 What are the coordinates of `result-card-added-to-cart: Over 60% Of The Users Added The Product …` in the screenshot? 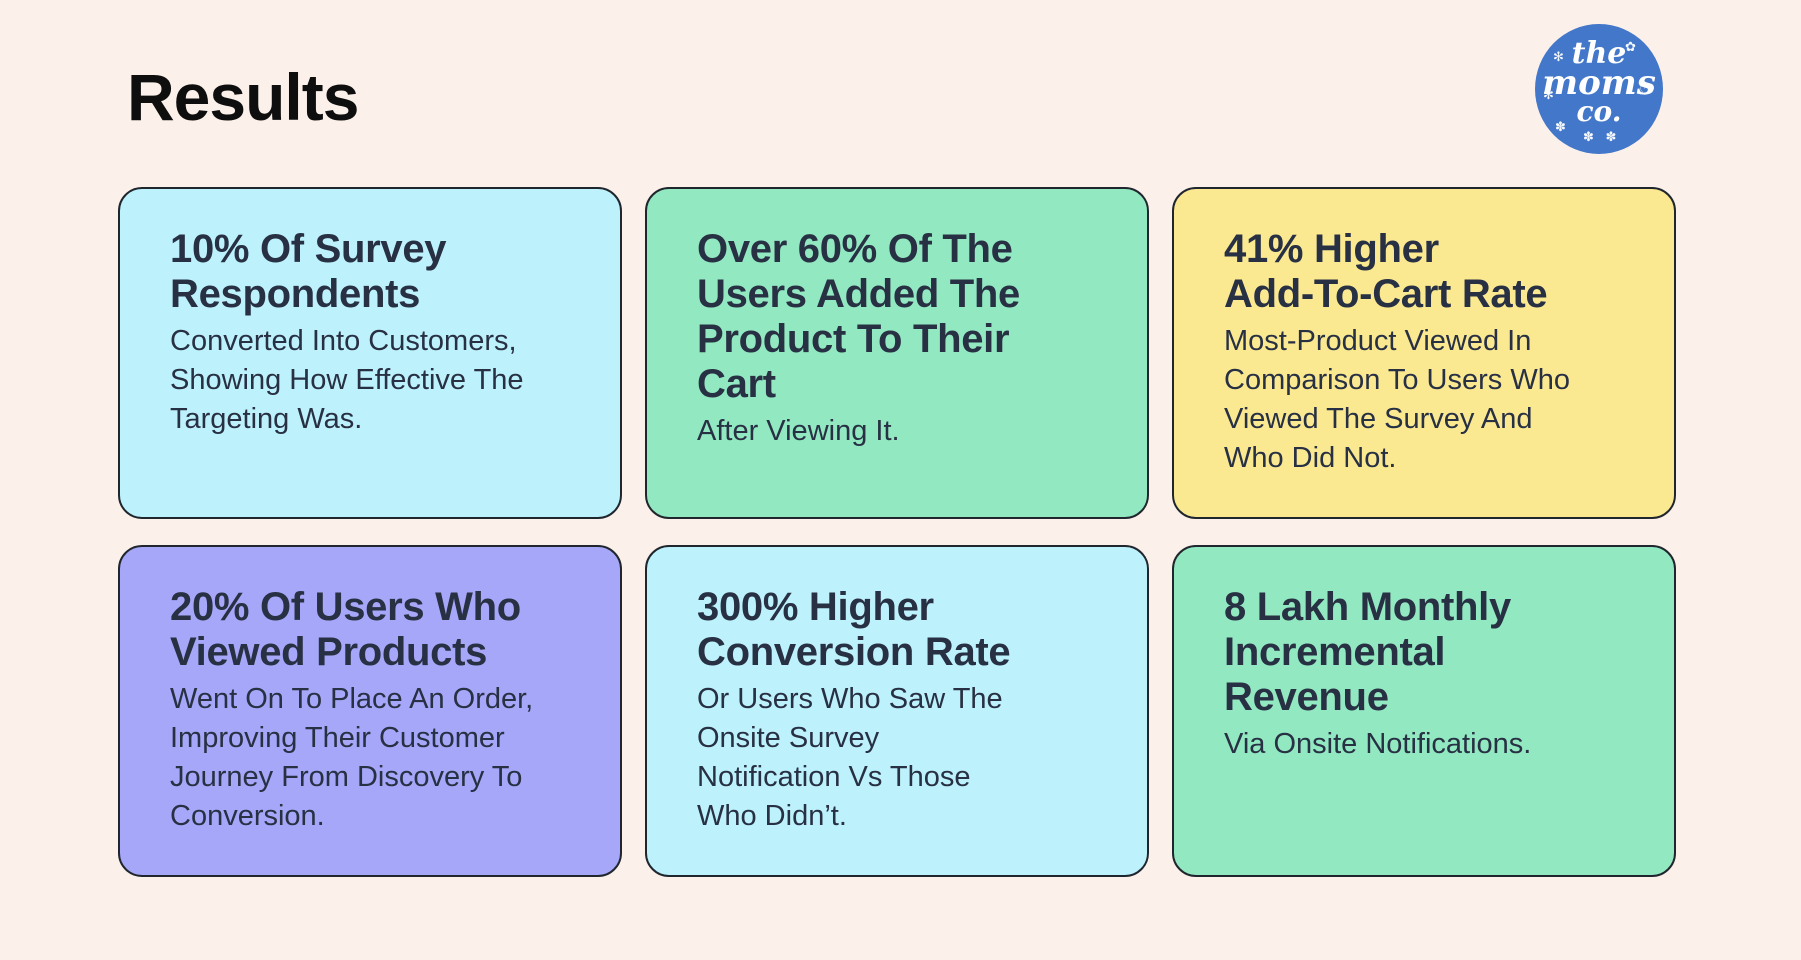 It's located at (897, 353).